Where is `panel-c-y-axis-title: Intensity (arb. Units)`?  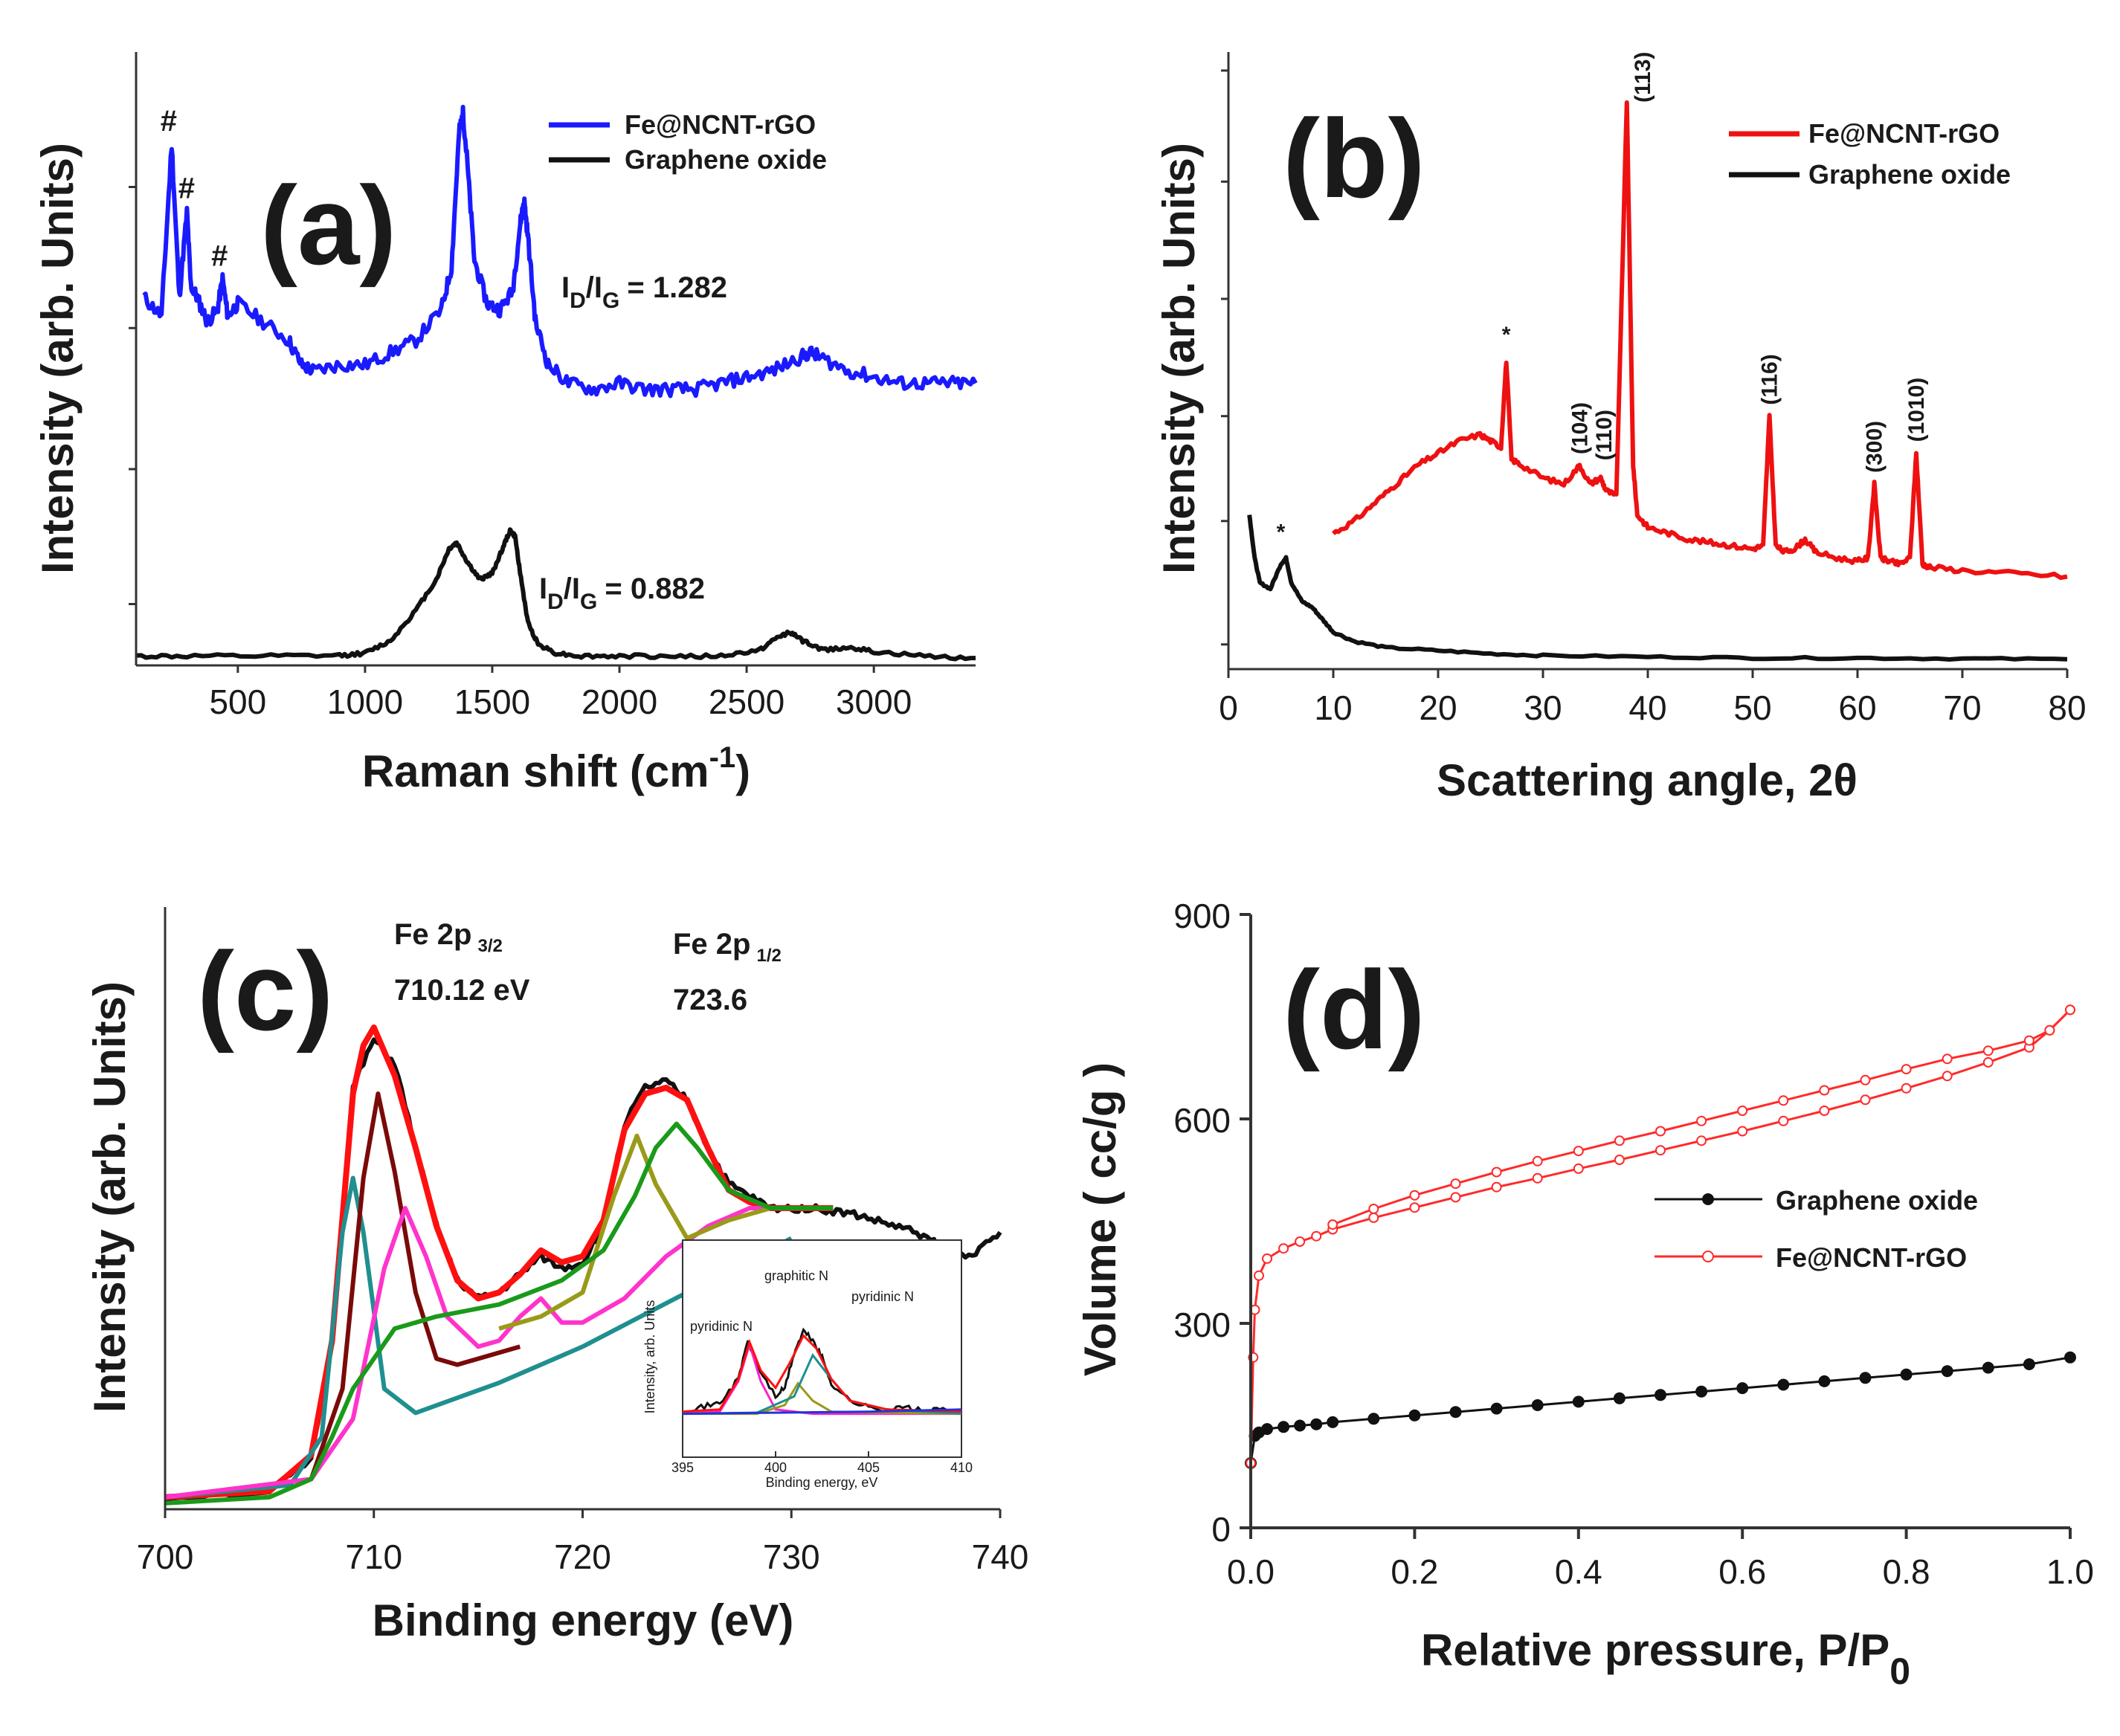 panel-c-y-axis-title: Intensity (arb. Units) is located at coordinates (110, 1197).